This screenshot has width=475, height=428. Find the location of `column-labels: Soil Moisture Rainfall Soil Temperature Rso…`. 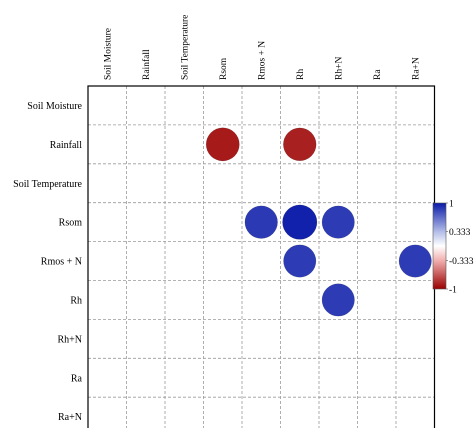

column-labels: Soil Moisture Rainfall Soil Temperature Rso… is located at coordinates (262, 47).